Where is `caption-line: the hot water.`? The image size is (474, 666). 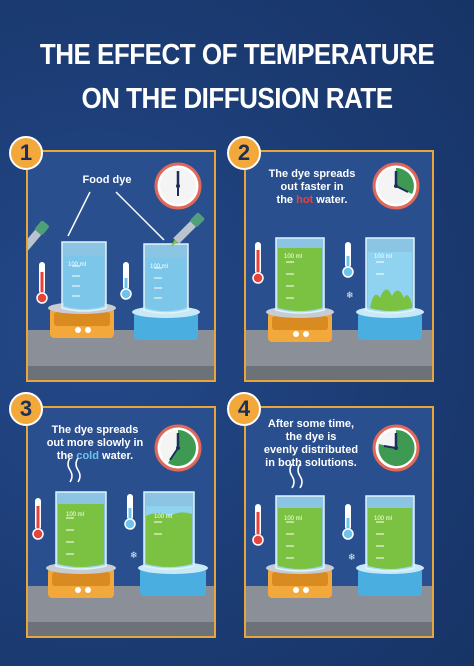
caption-line: the hot water. is located at coordinates (312, 200).